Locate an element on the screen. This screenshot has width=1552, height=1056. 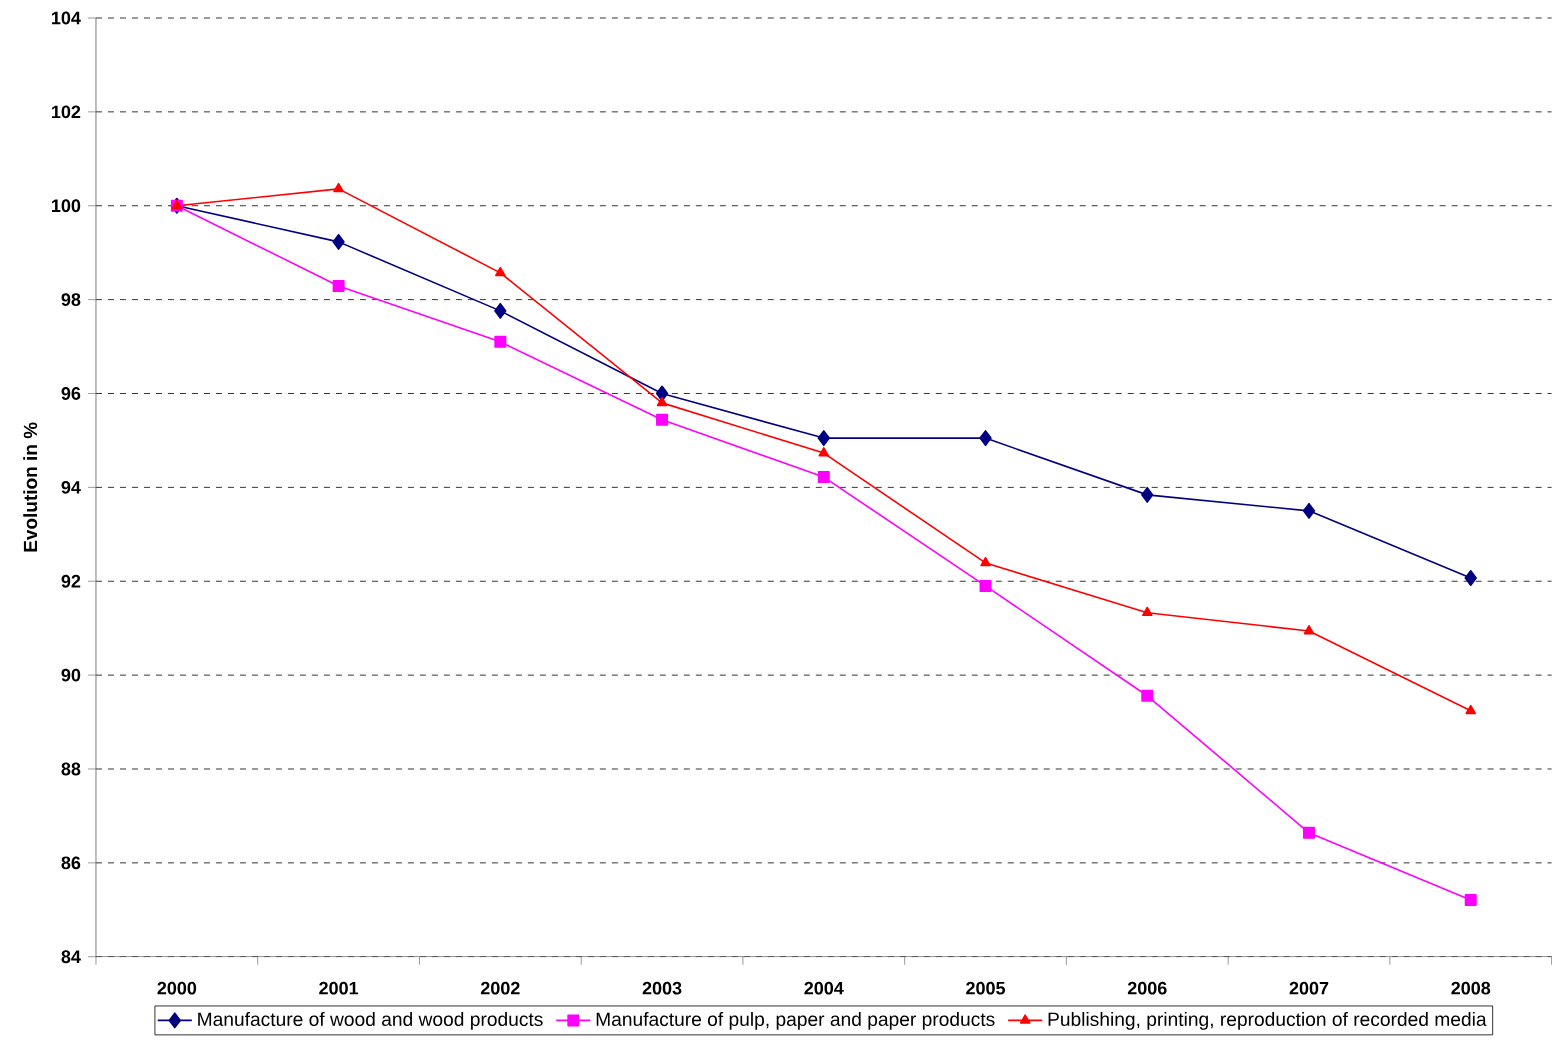
y-tick-label: 98 is located at coordinates (71, 300).